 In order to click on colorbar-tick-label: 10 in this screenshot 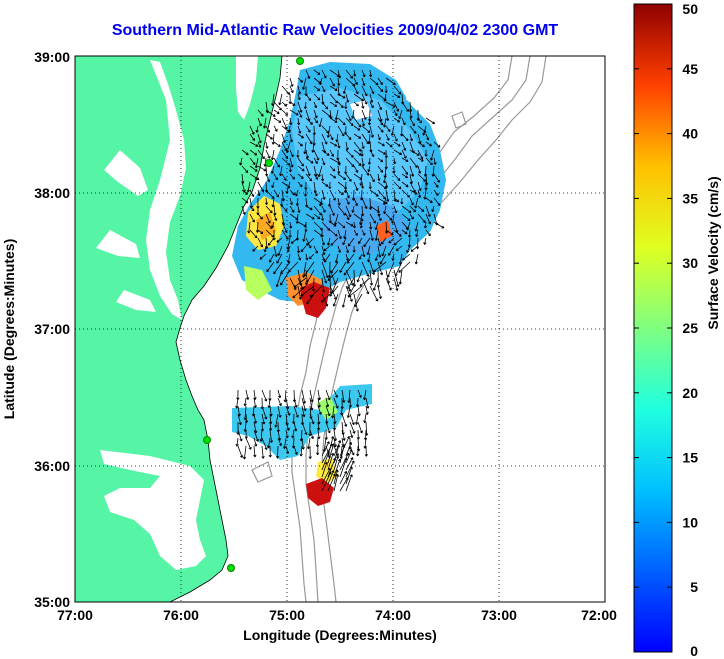, I will do `click(690, 522)`.